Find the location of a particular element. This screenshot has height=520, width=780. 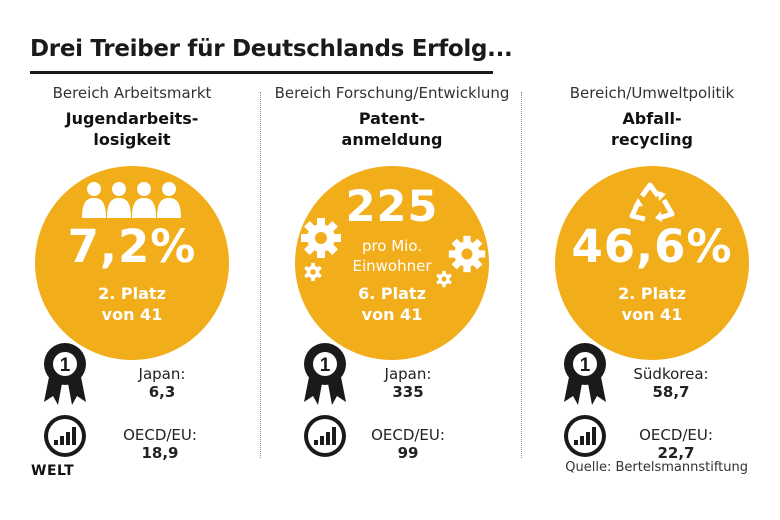

value-unit: pro Mio. Einwohner is located at coordinates (392, 256).